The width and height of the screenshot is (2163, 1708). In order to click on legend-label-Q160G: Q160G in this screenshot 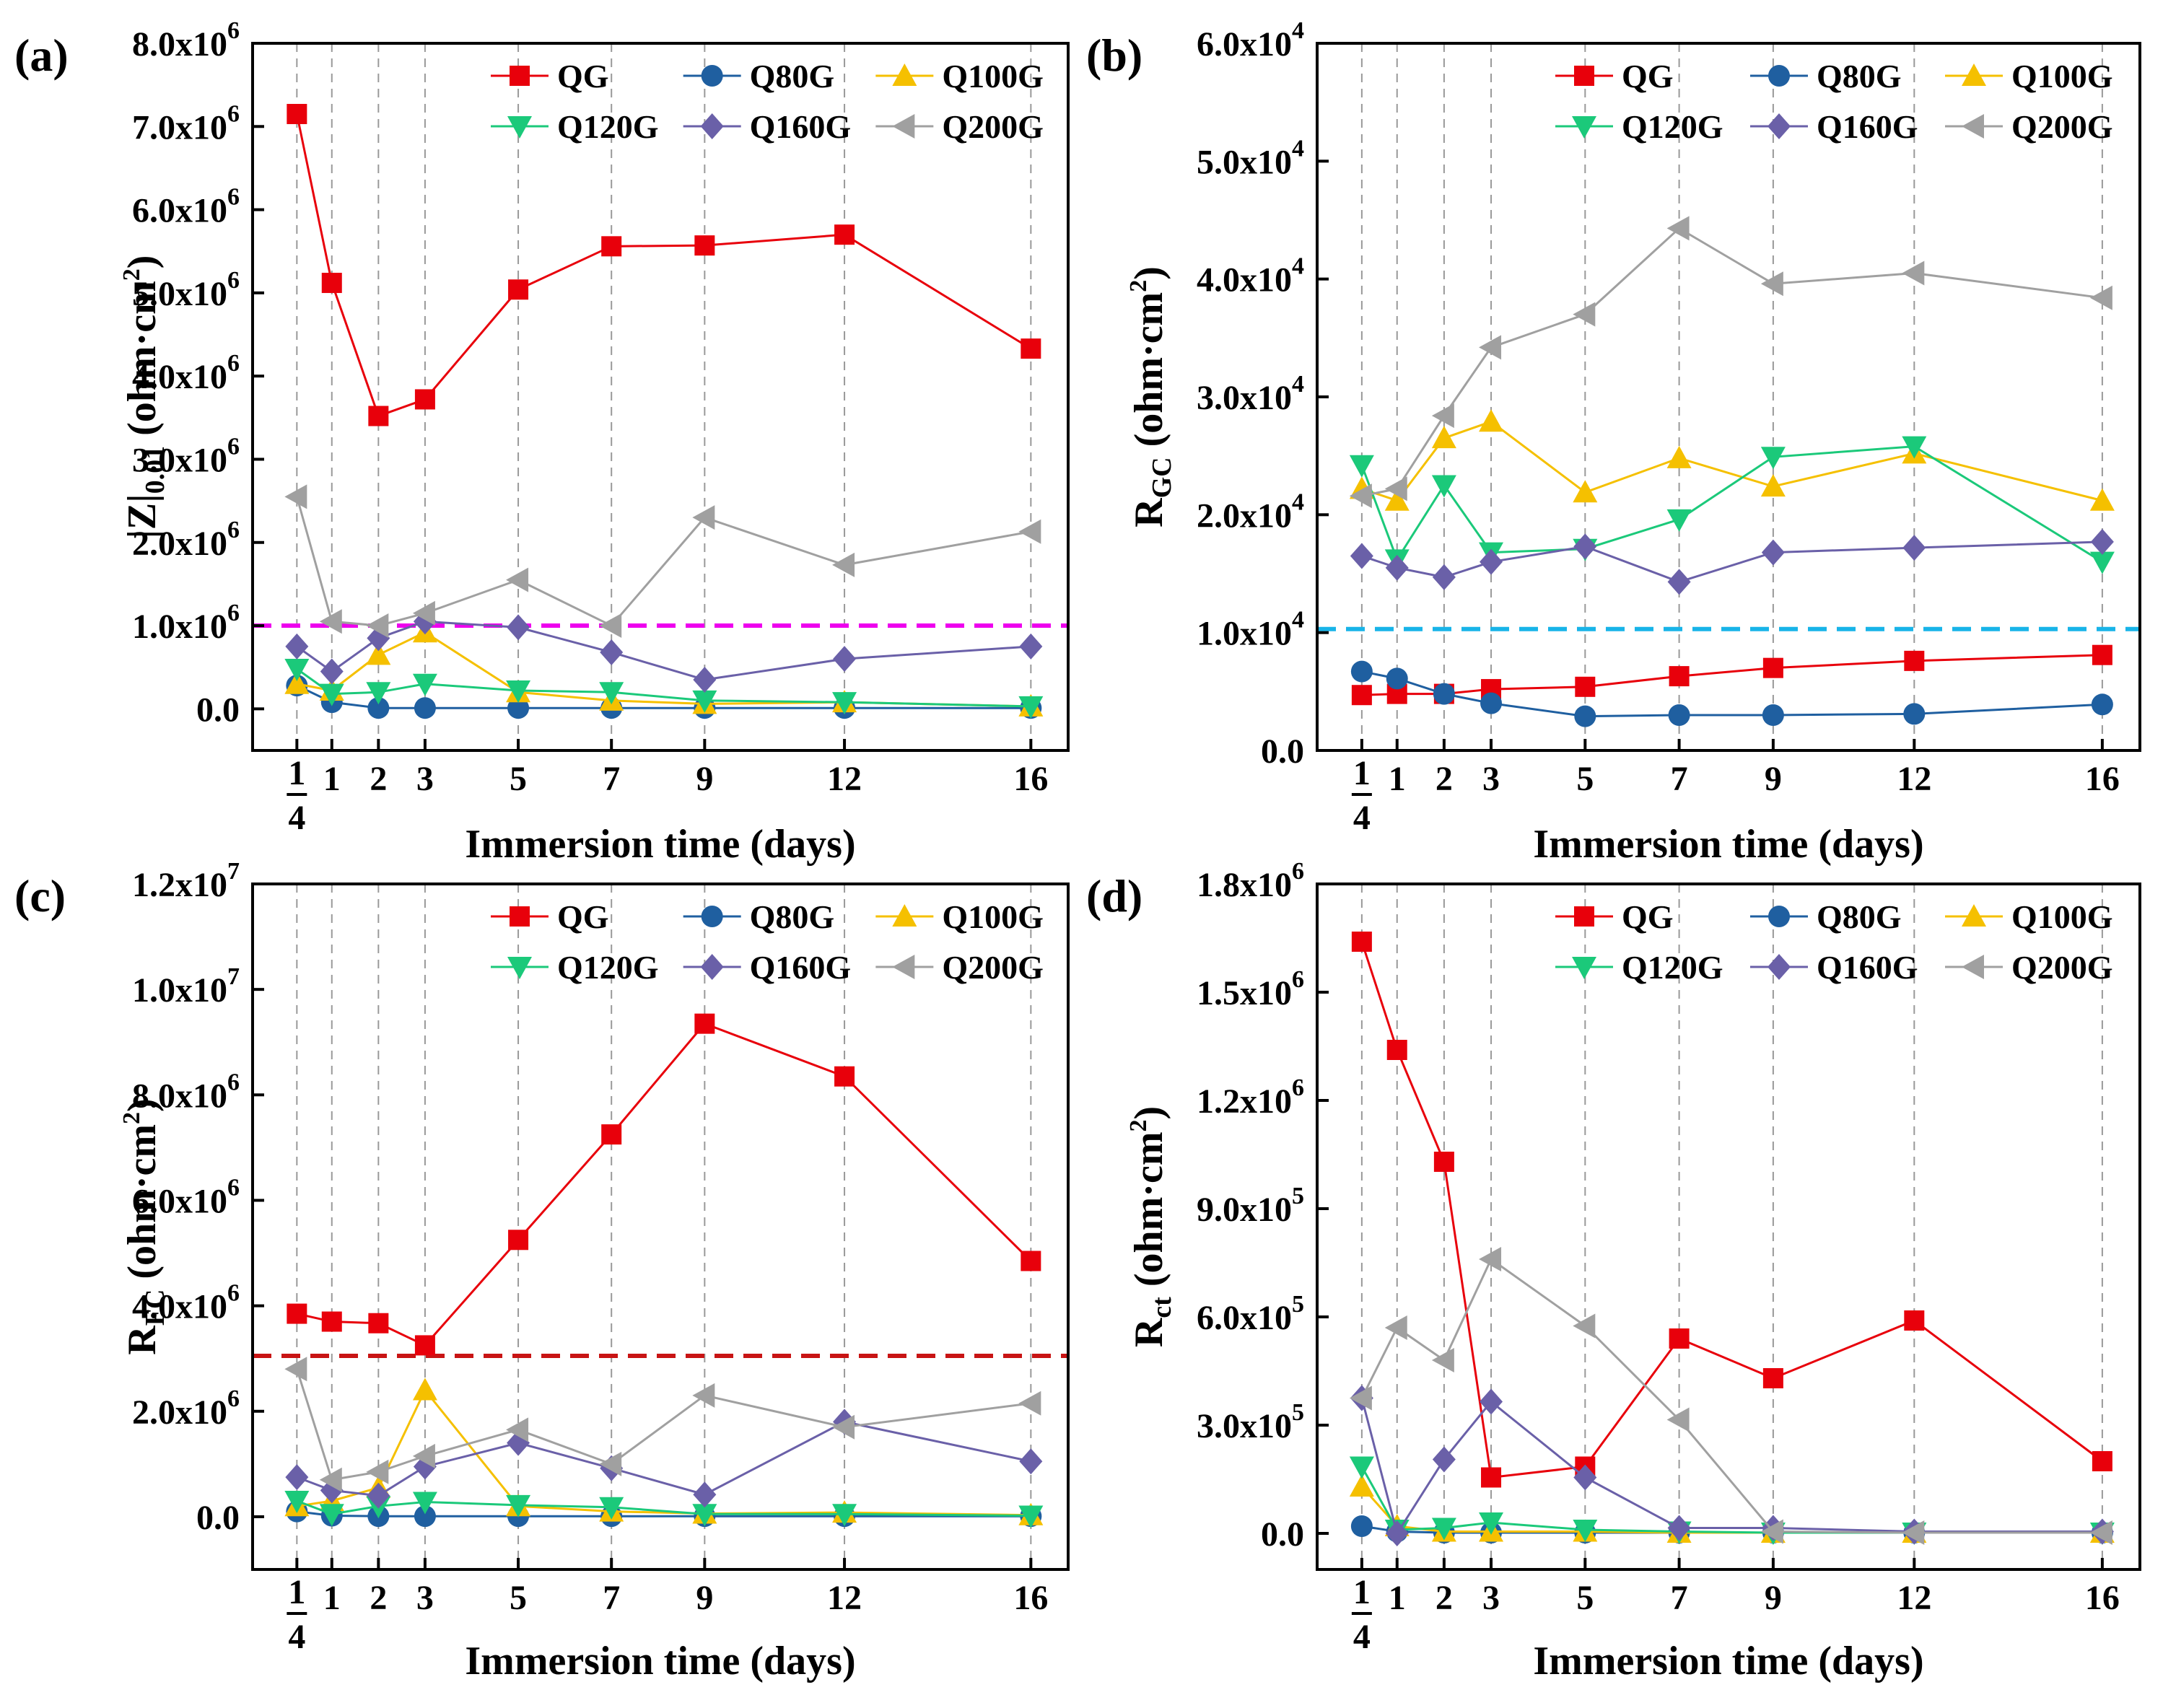, I will do `click(1868, 967)`.